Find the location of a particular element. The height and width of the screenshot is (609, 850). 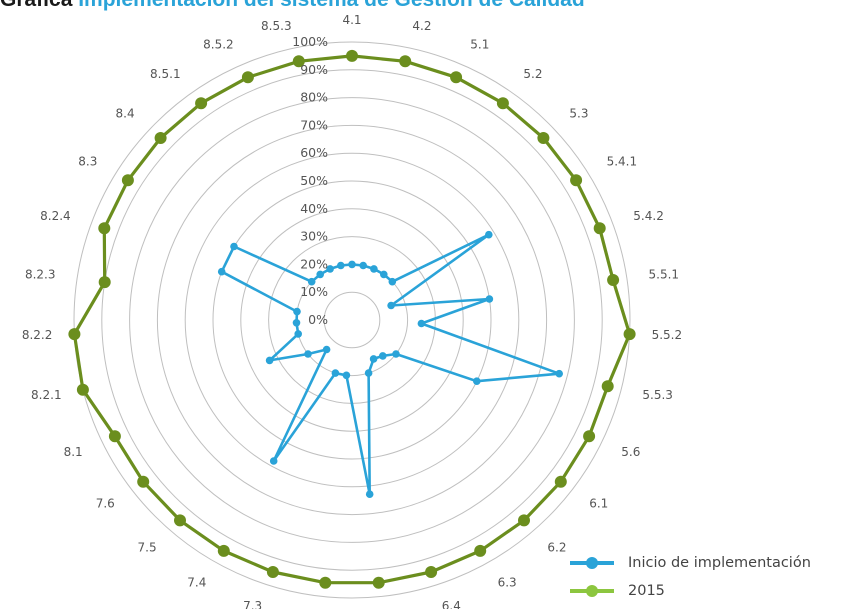

category-label: 6.3 is located at coordinates (507, 582).